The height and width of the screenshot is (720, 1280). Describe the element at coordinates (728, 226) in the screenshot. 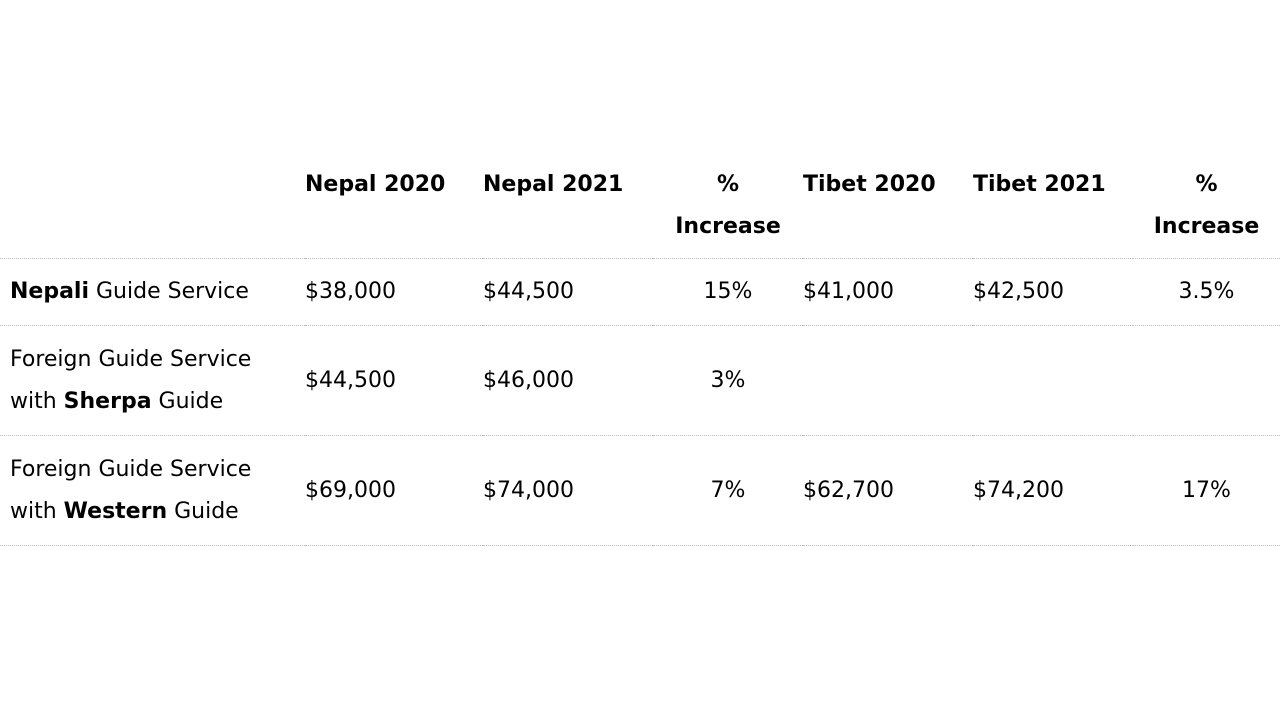

I see `header-nepal-pct-word: Increase` at that location.